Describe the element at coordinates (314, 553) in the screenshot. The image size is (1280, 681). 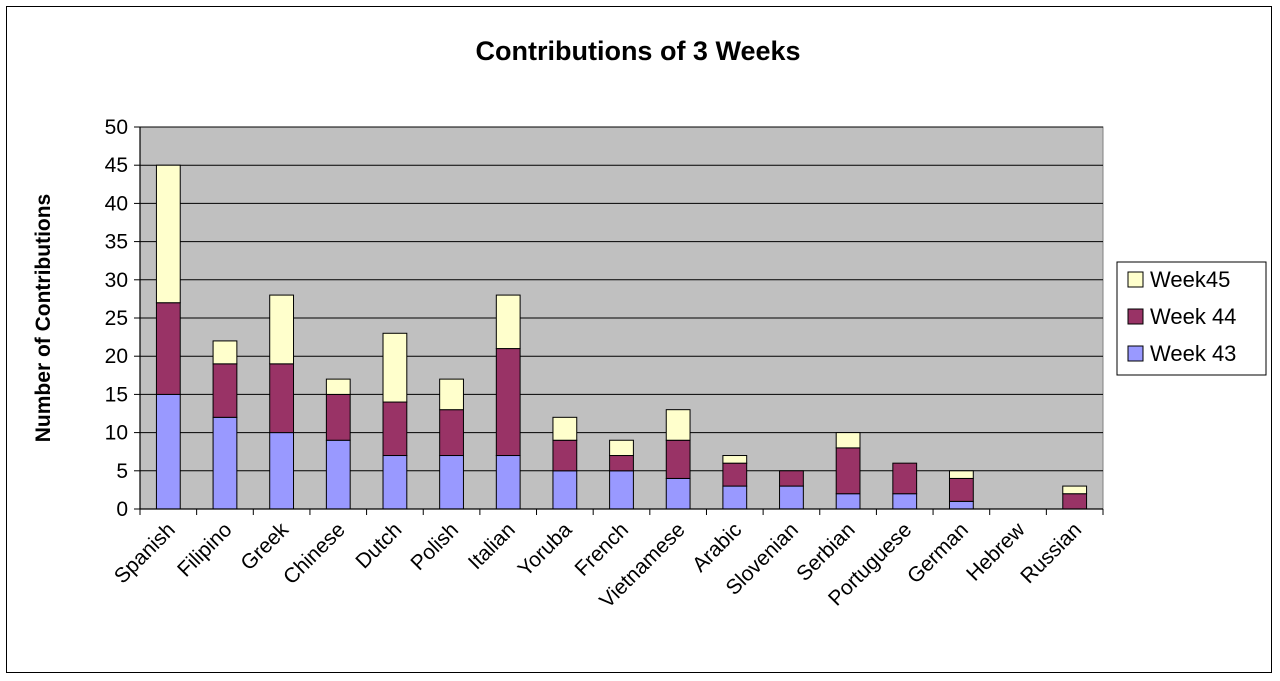
I see `x-category-label: Chinese` at that location.